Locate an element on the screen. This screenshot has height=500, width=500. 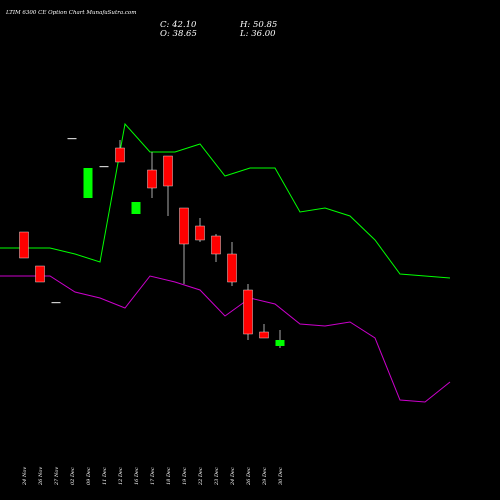
x-tick-label: 24 Dec is located at coordinates (233, 476).